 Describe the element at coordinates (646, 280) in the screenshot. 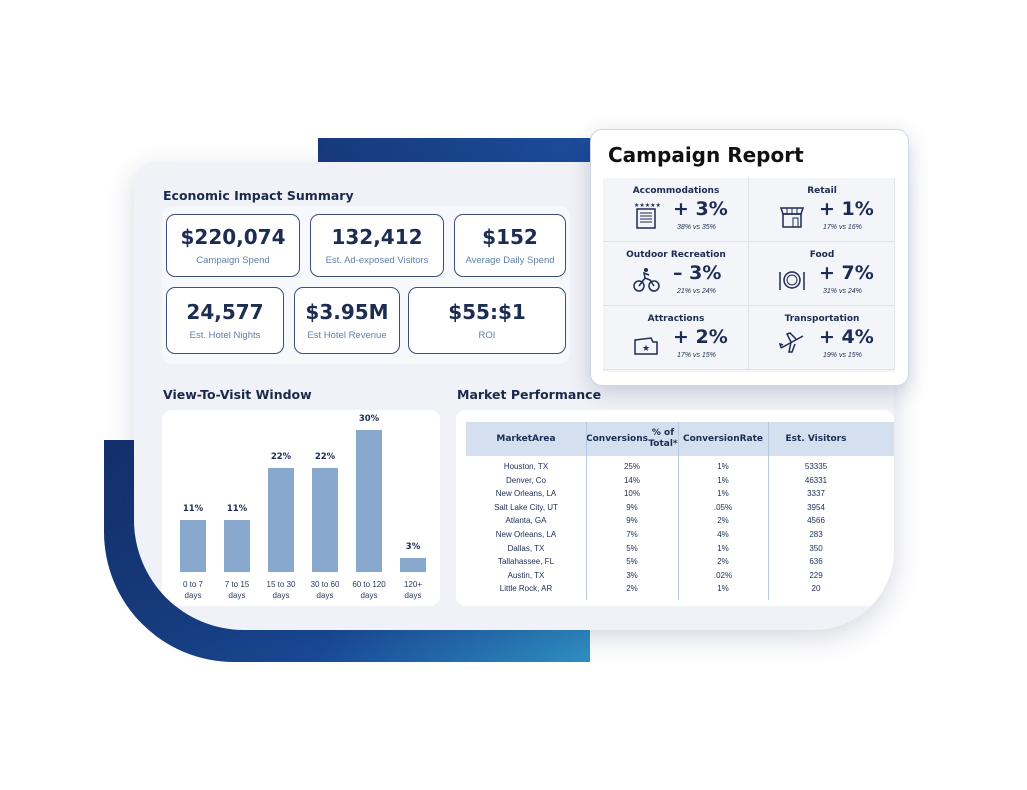

I see `cyclist-icon` at that location.